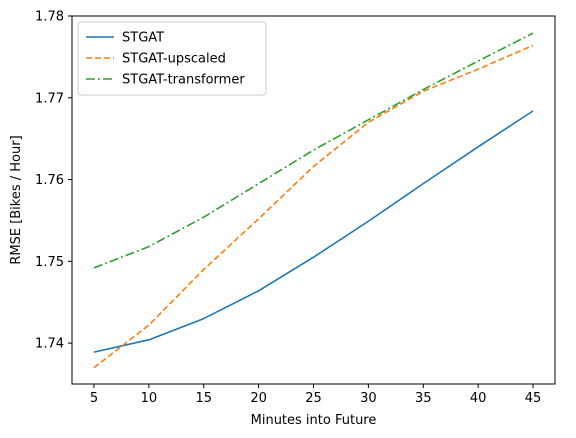 This screenshot has height=438, width=576. What do you see at coordinates (149, 398) in the screenshot?
I see `x-tick-label: 10` at bounding box center [149, 398].